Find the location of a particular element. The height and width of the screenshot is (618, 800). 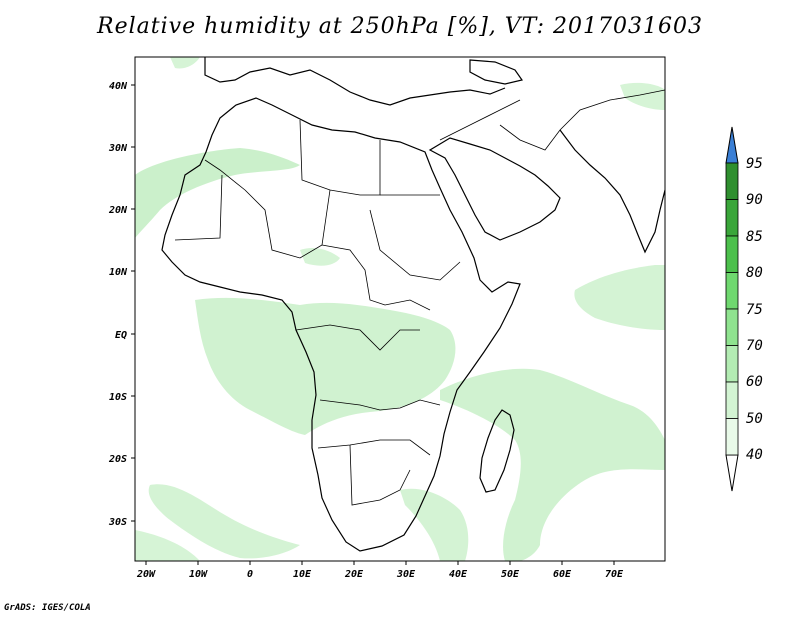

lat-label-30s: 30S is located at coordinates (117, 522).